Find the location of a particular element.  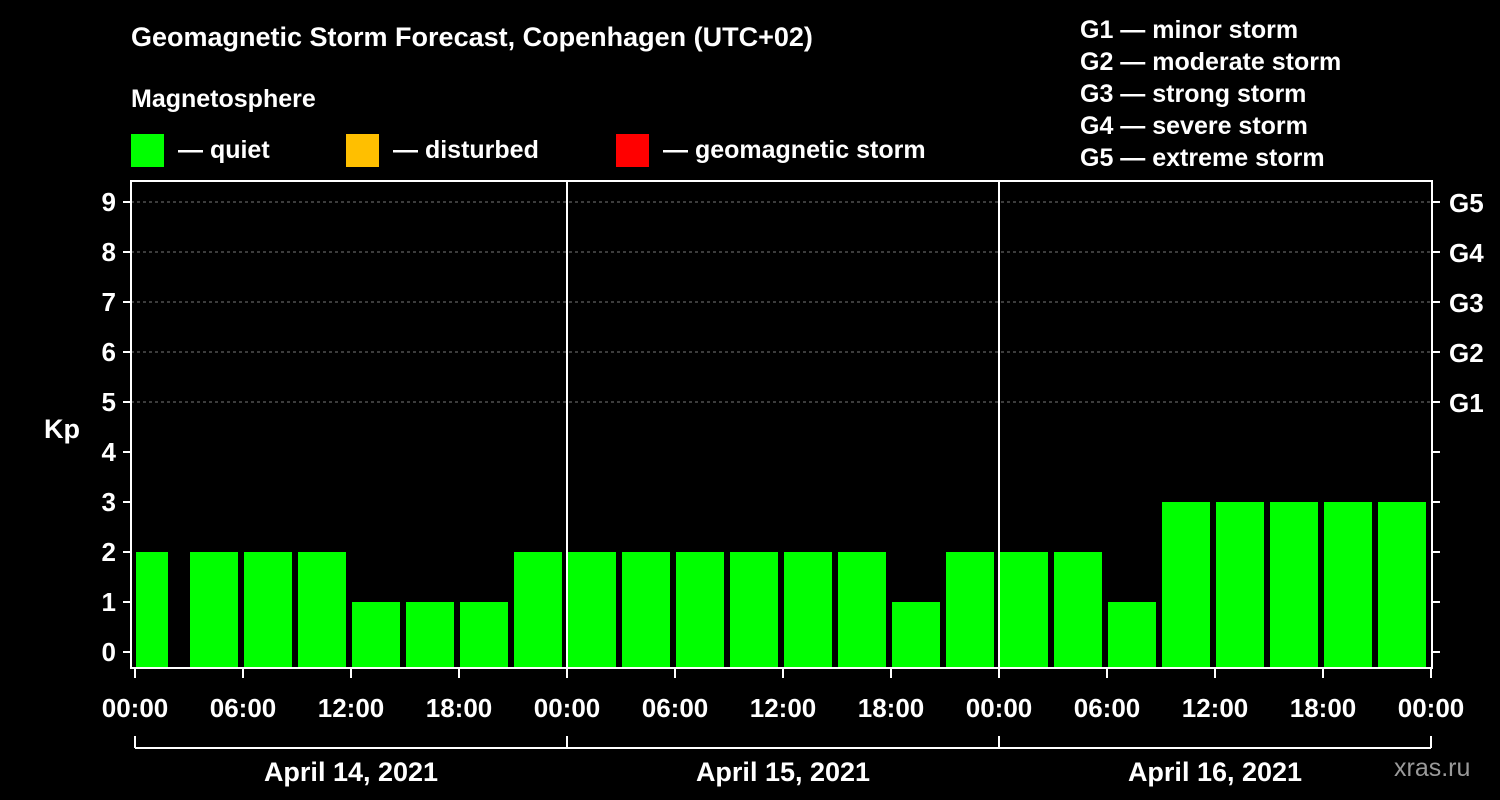

ytick-label-8: 8 is located at coordinates (109, 252).